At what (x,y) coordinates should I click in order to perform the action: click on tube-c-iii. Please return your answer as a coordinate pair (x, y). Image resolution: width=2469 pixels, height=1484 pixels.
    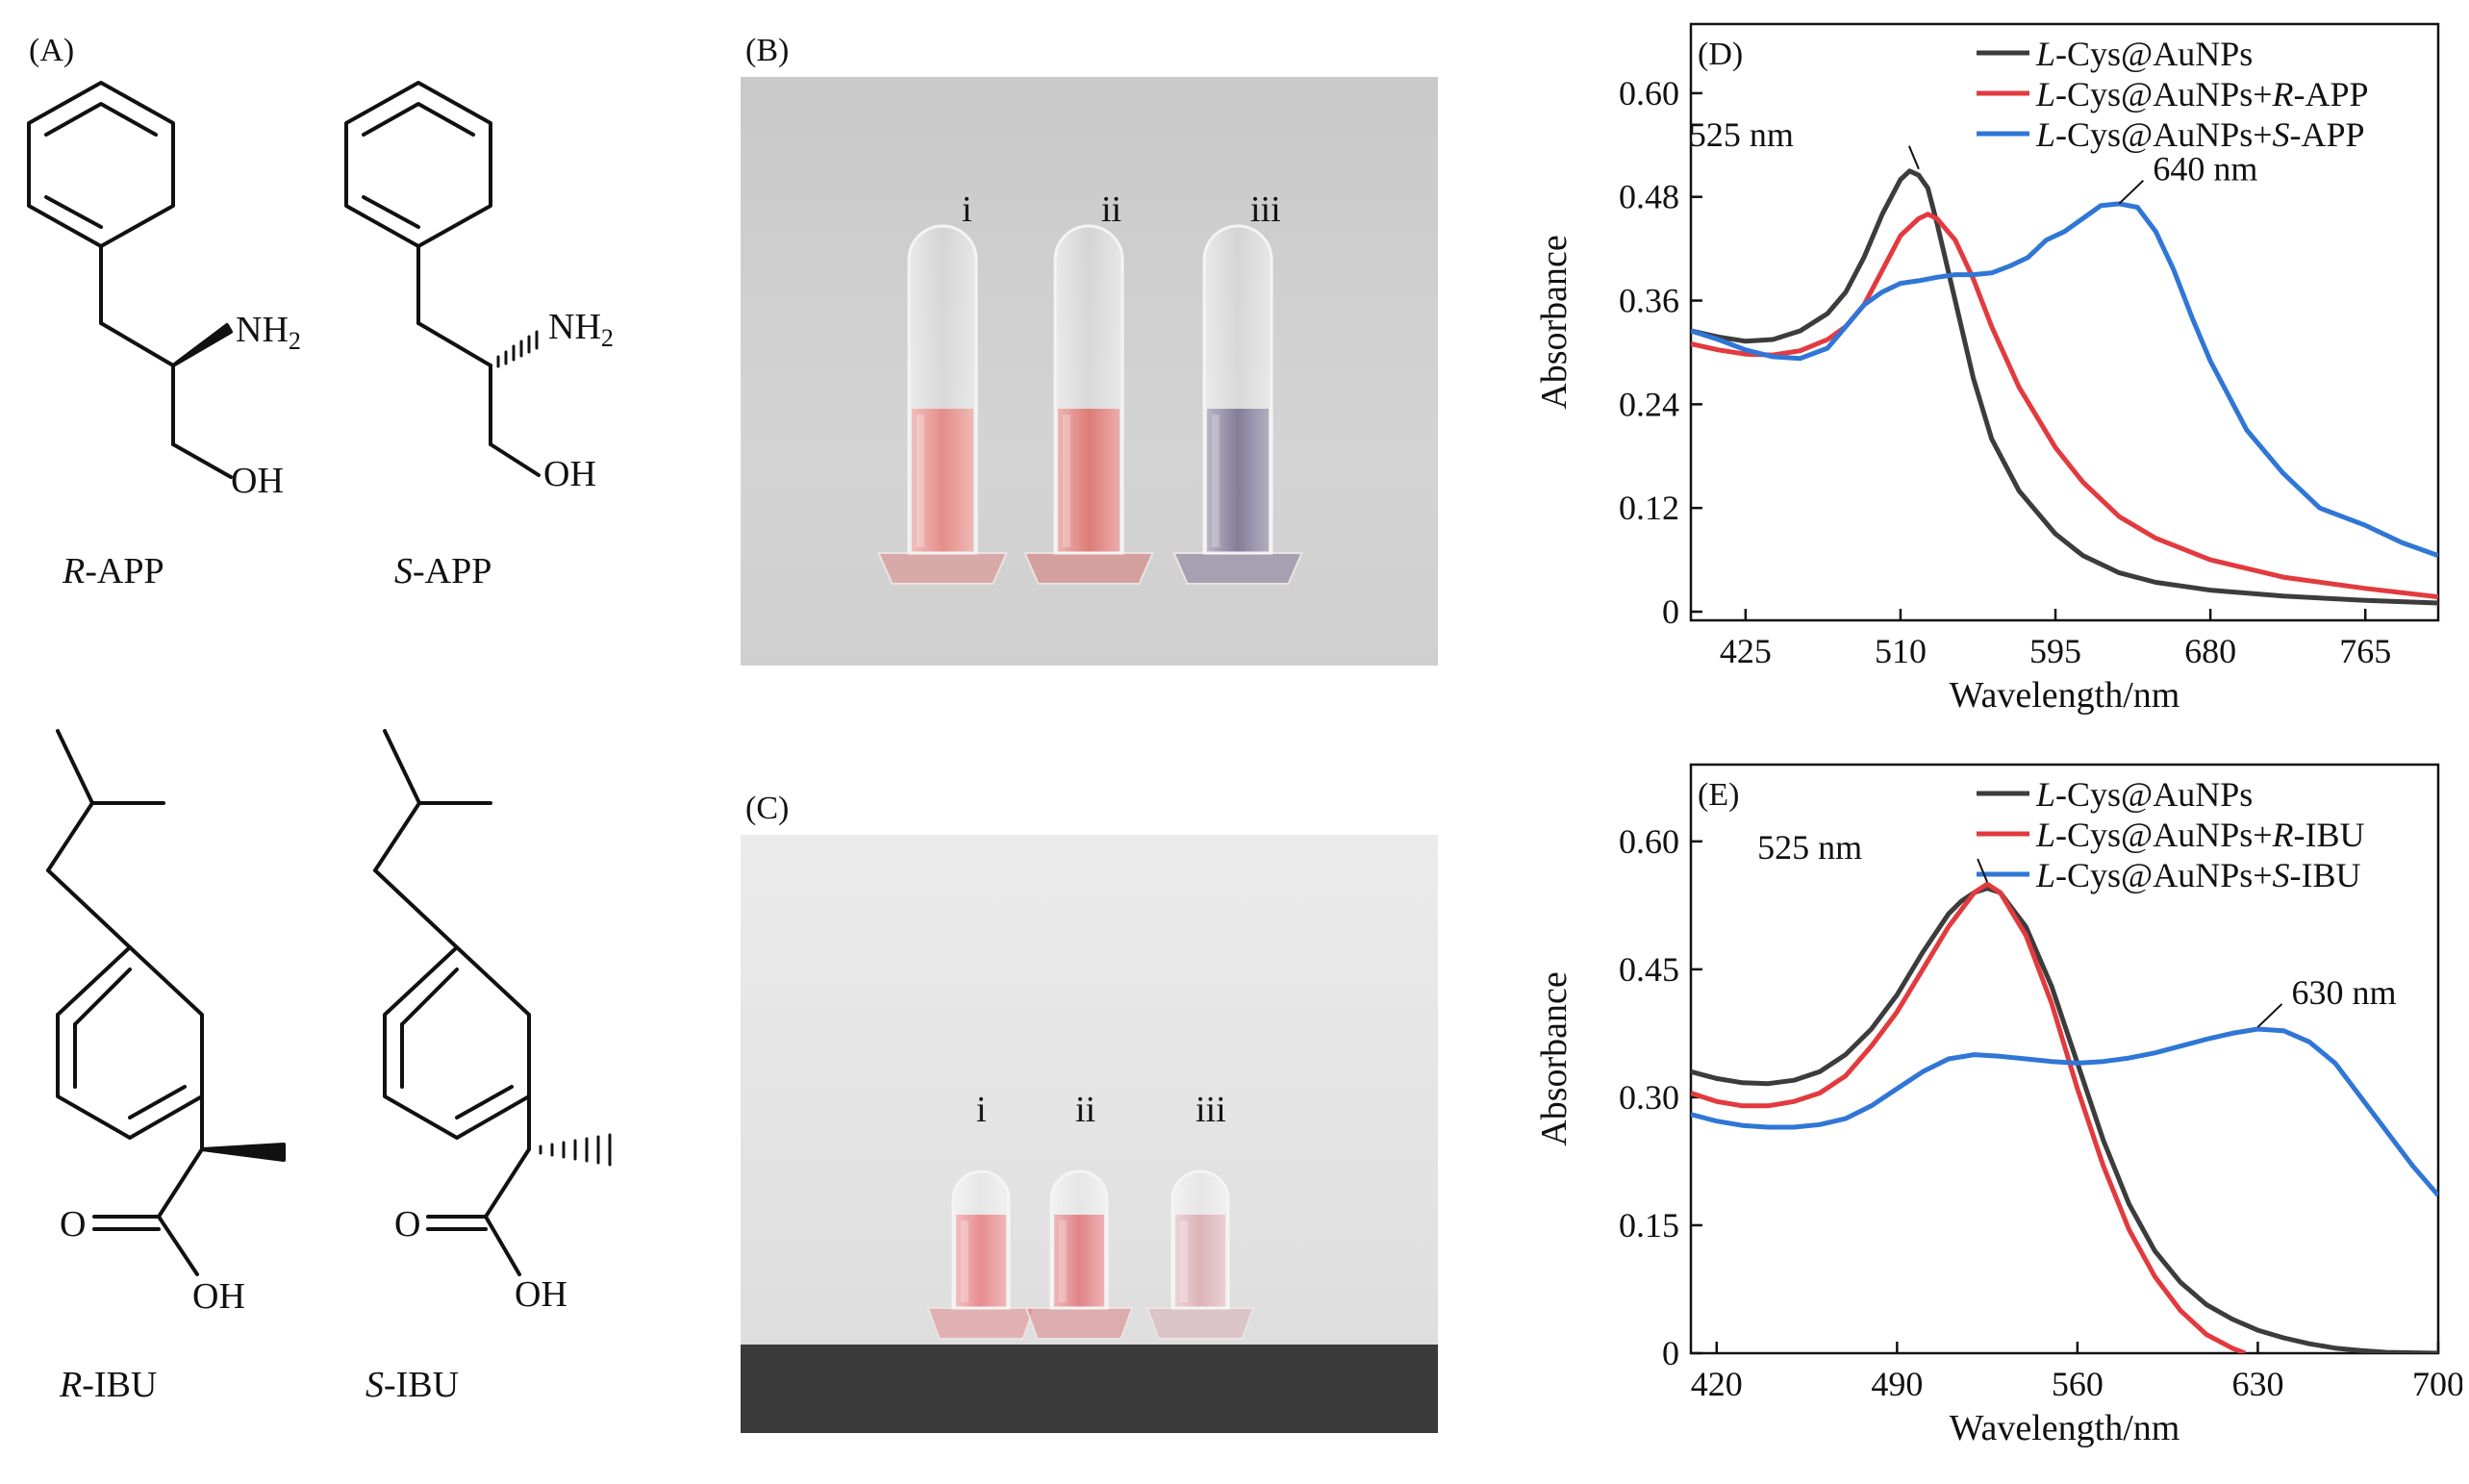
    Looking at the image, I should click on (1200, 1255).